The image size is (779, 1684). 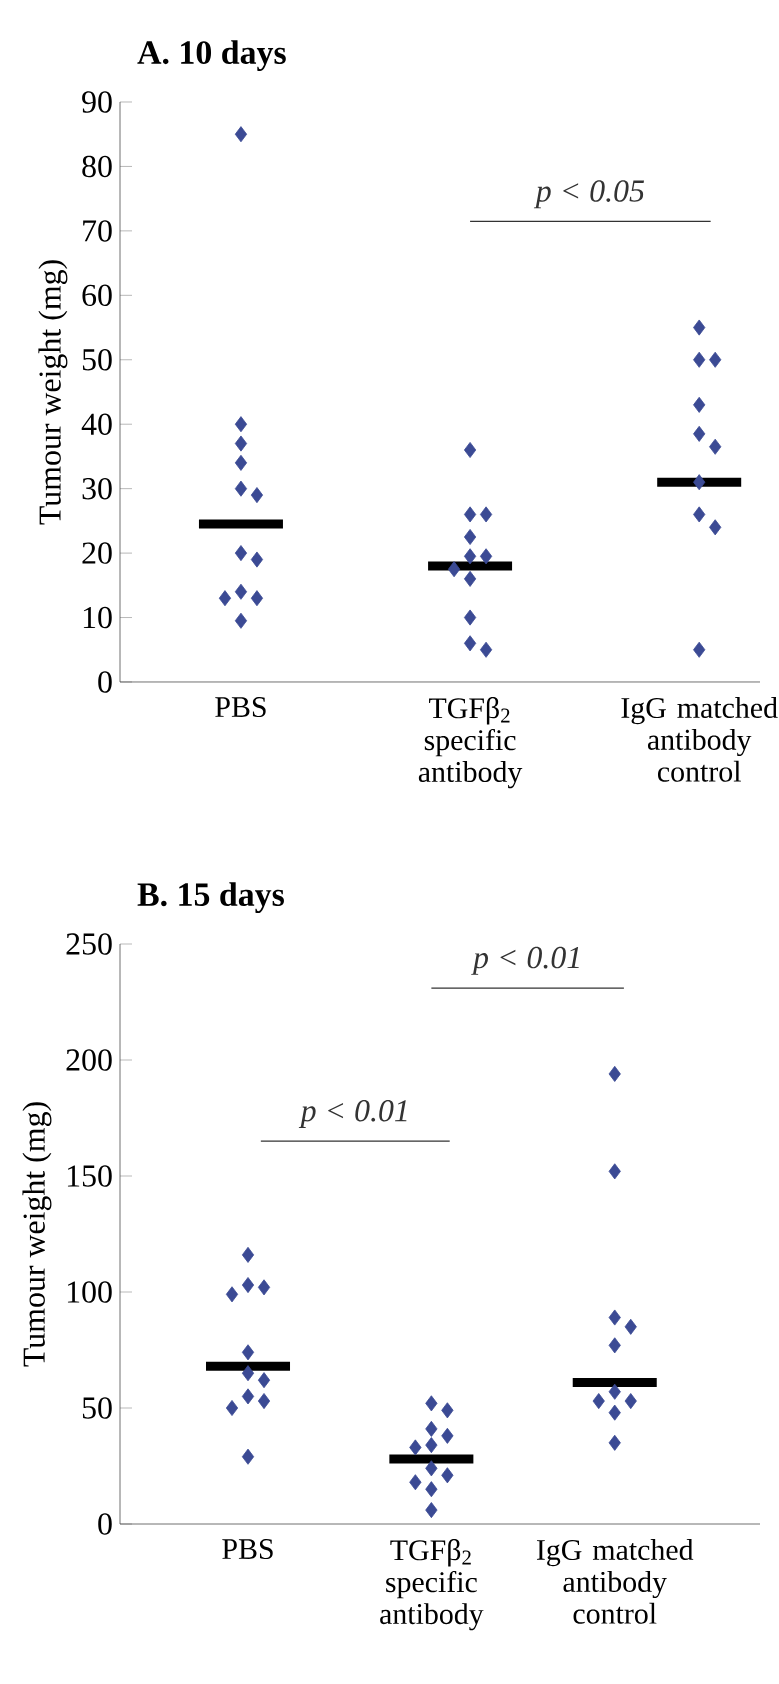 What do you see at coordinates (210, 898) in the screenshot?
I see `chart-title: B. 15 days` at bounding box center [210, 898].